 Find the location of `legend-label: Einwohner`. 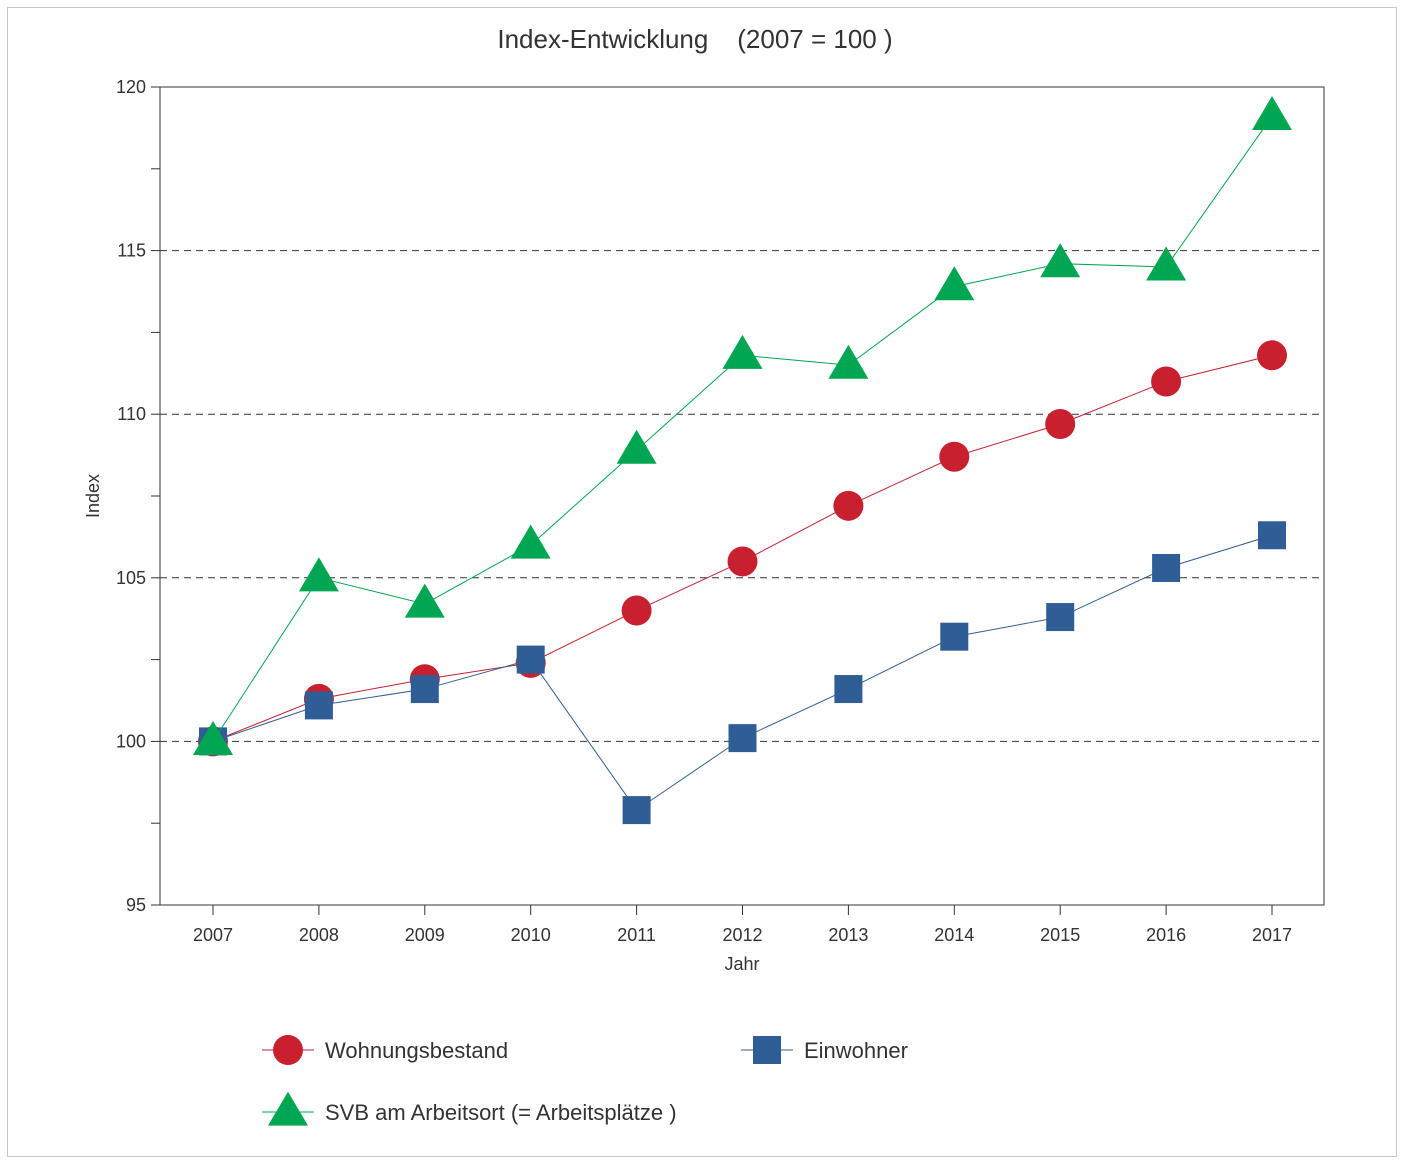

legend-label: Einwohner is located at coordinates (856, 1050).